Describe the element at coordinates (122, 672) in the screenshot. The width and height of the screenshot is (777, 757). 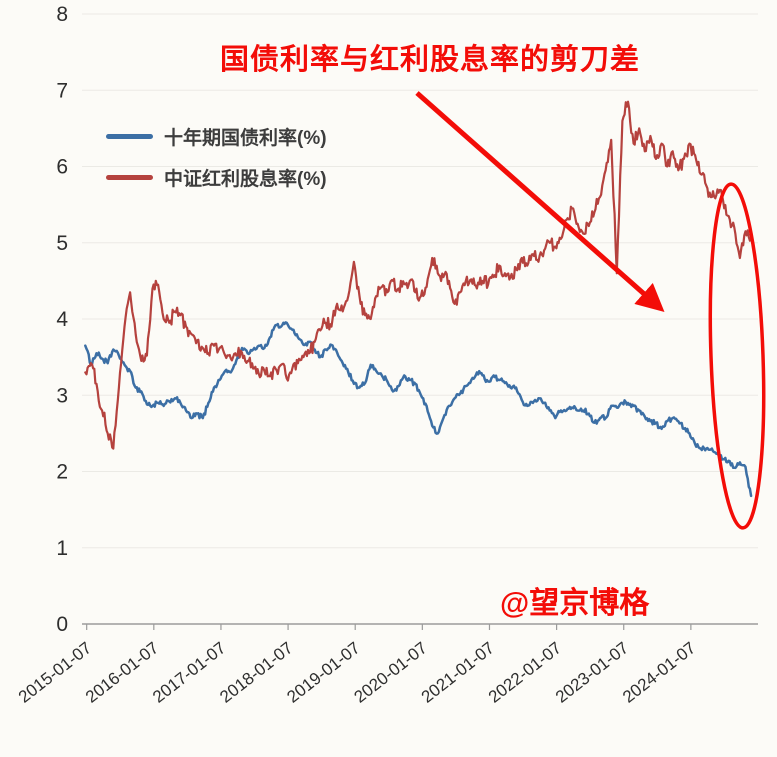
I see `svg-text: 2016-01-07` at that location.